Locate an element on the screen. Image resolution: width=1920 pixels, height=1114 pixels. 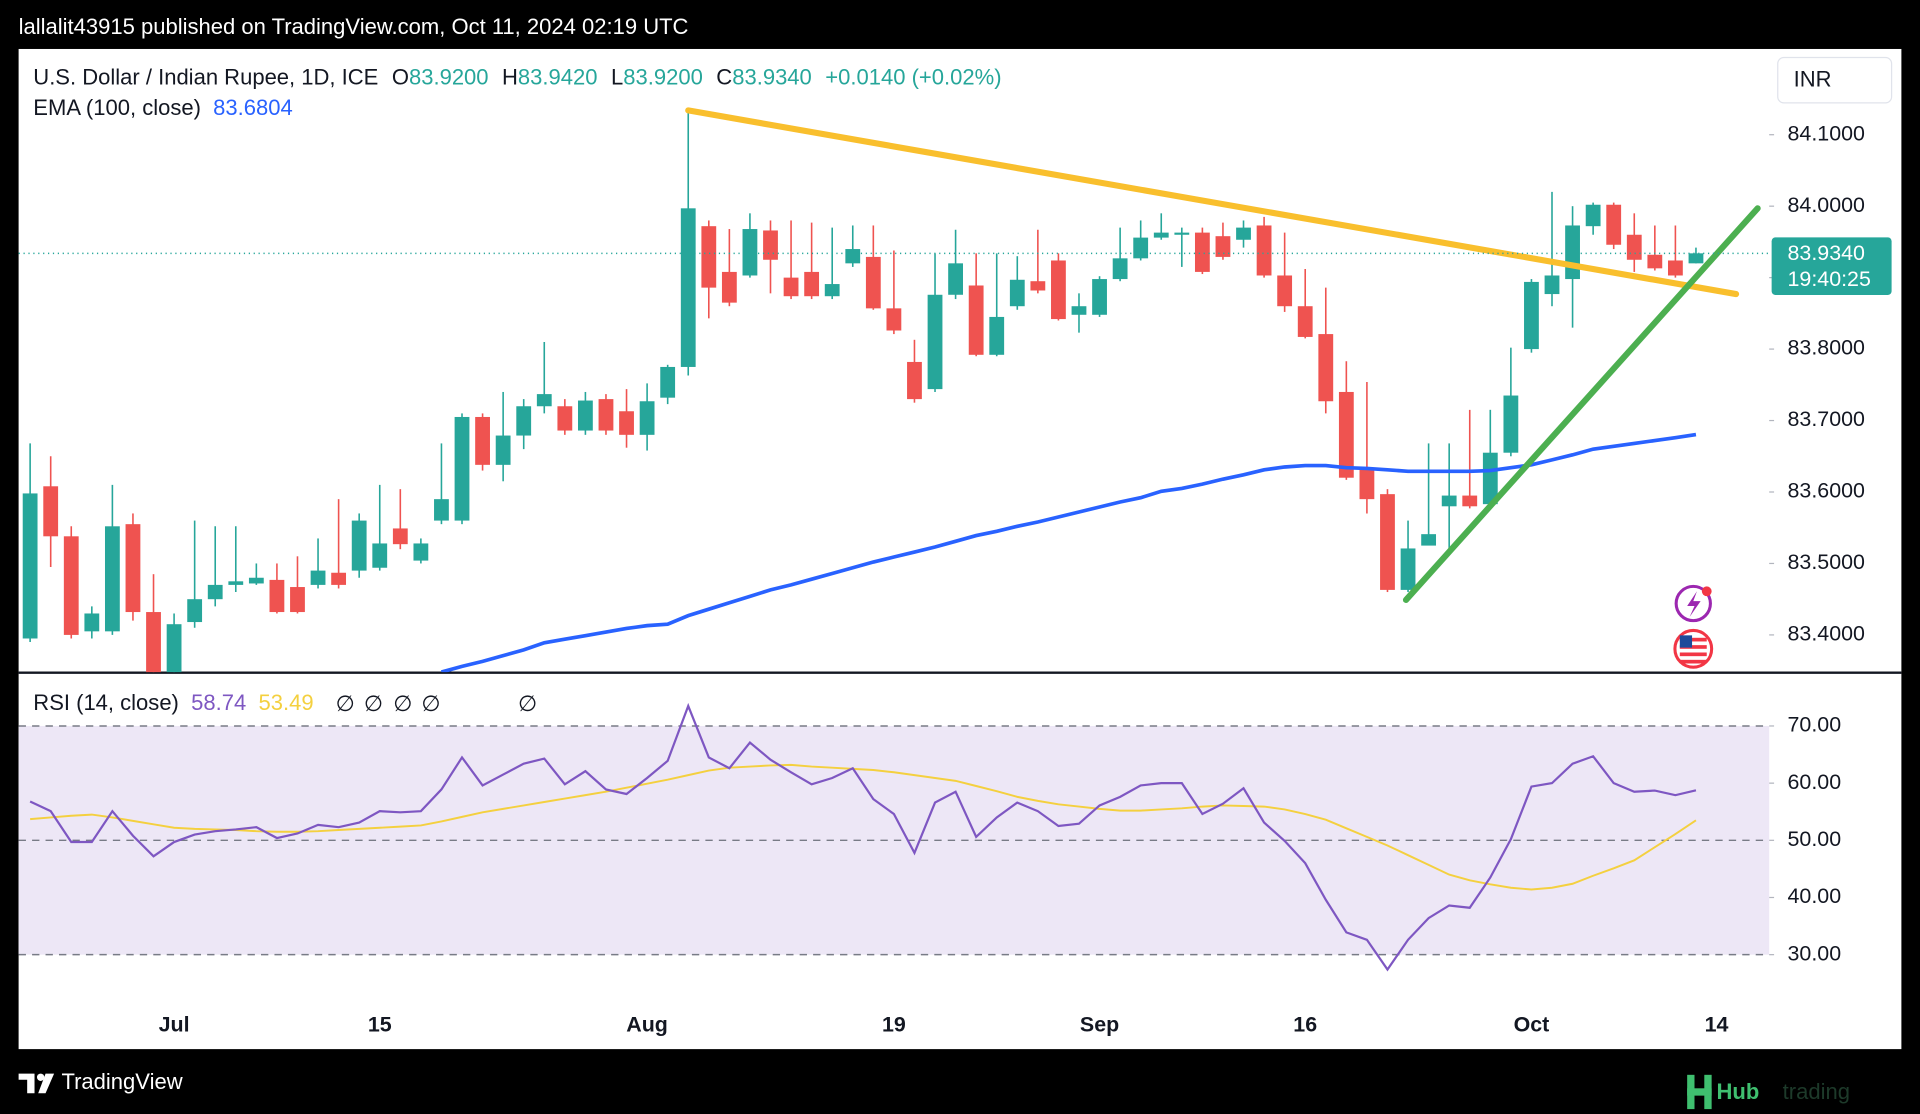
x-tick-label: Oct is located at coordinates (1532, 1025).